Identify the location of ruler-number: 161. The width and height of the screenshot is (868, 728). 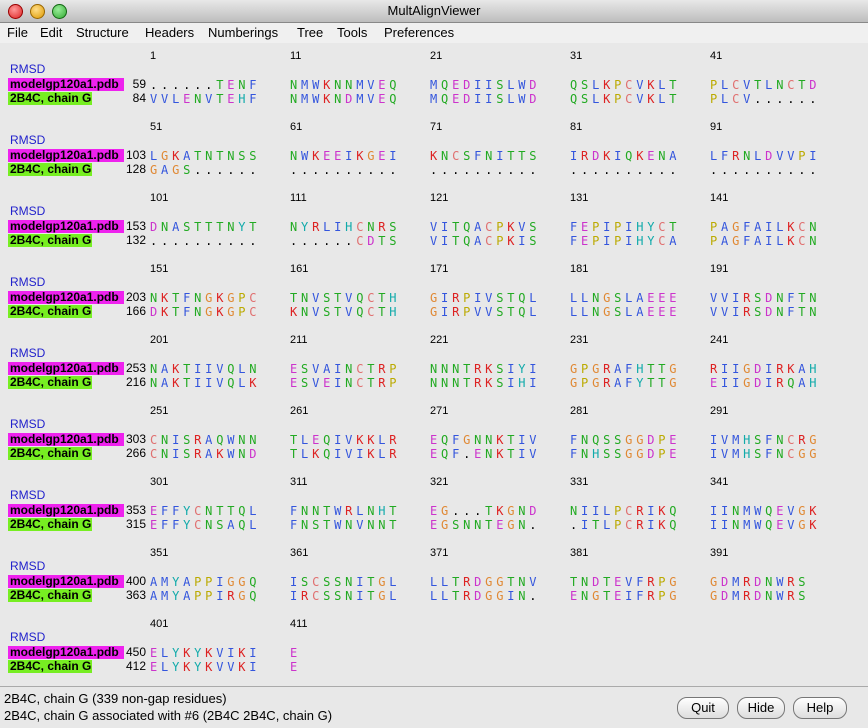
(299, 269).